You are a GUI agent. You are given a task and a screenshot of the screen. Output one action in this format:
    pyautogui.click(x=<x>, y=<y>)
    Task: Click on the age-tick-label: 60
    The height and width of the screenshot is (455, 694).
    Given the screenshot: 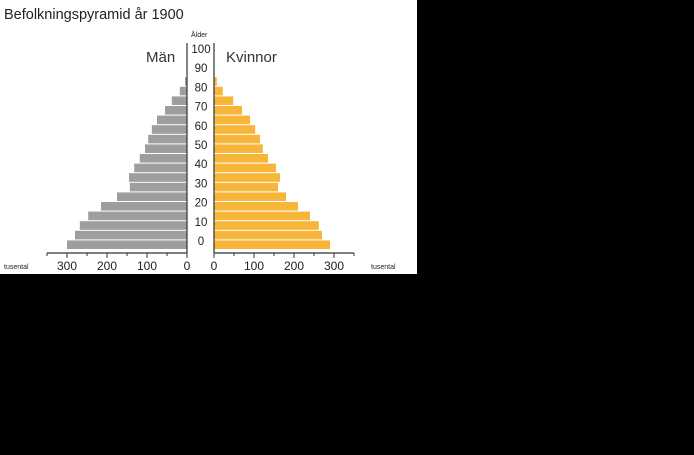 What is the action you would take?
    pyautogui.click(x=201, y=127)
    